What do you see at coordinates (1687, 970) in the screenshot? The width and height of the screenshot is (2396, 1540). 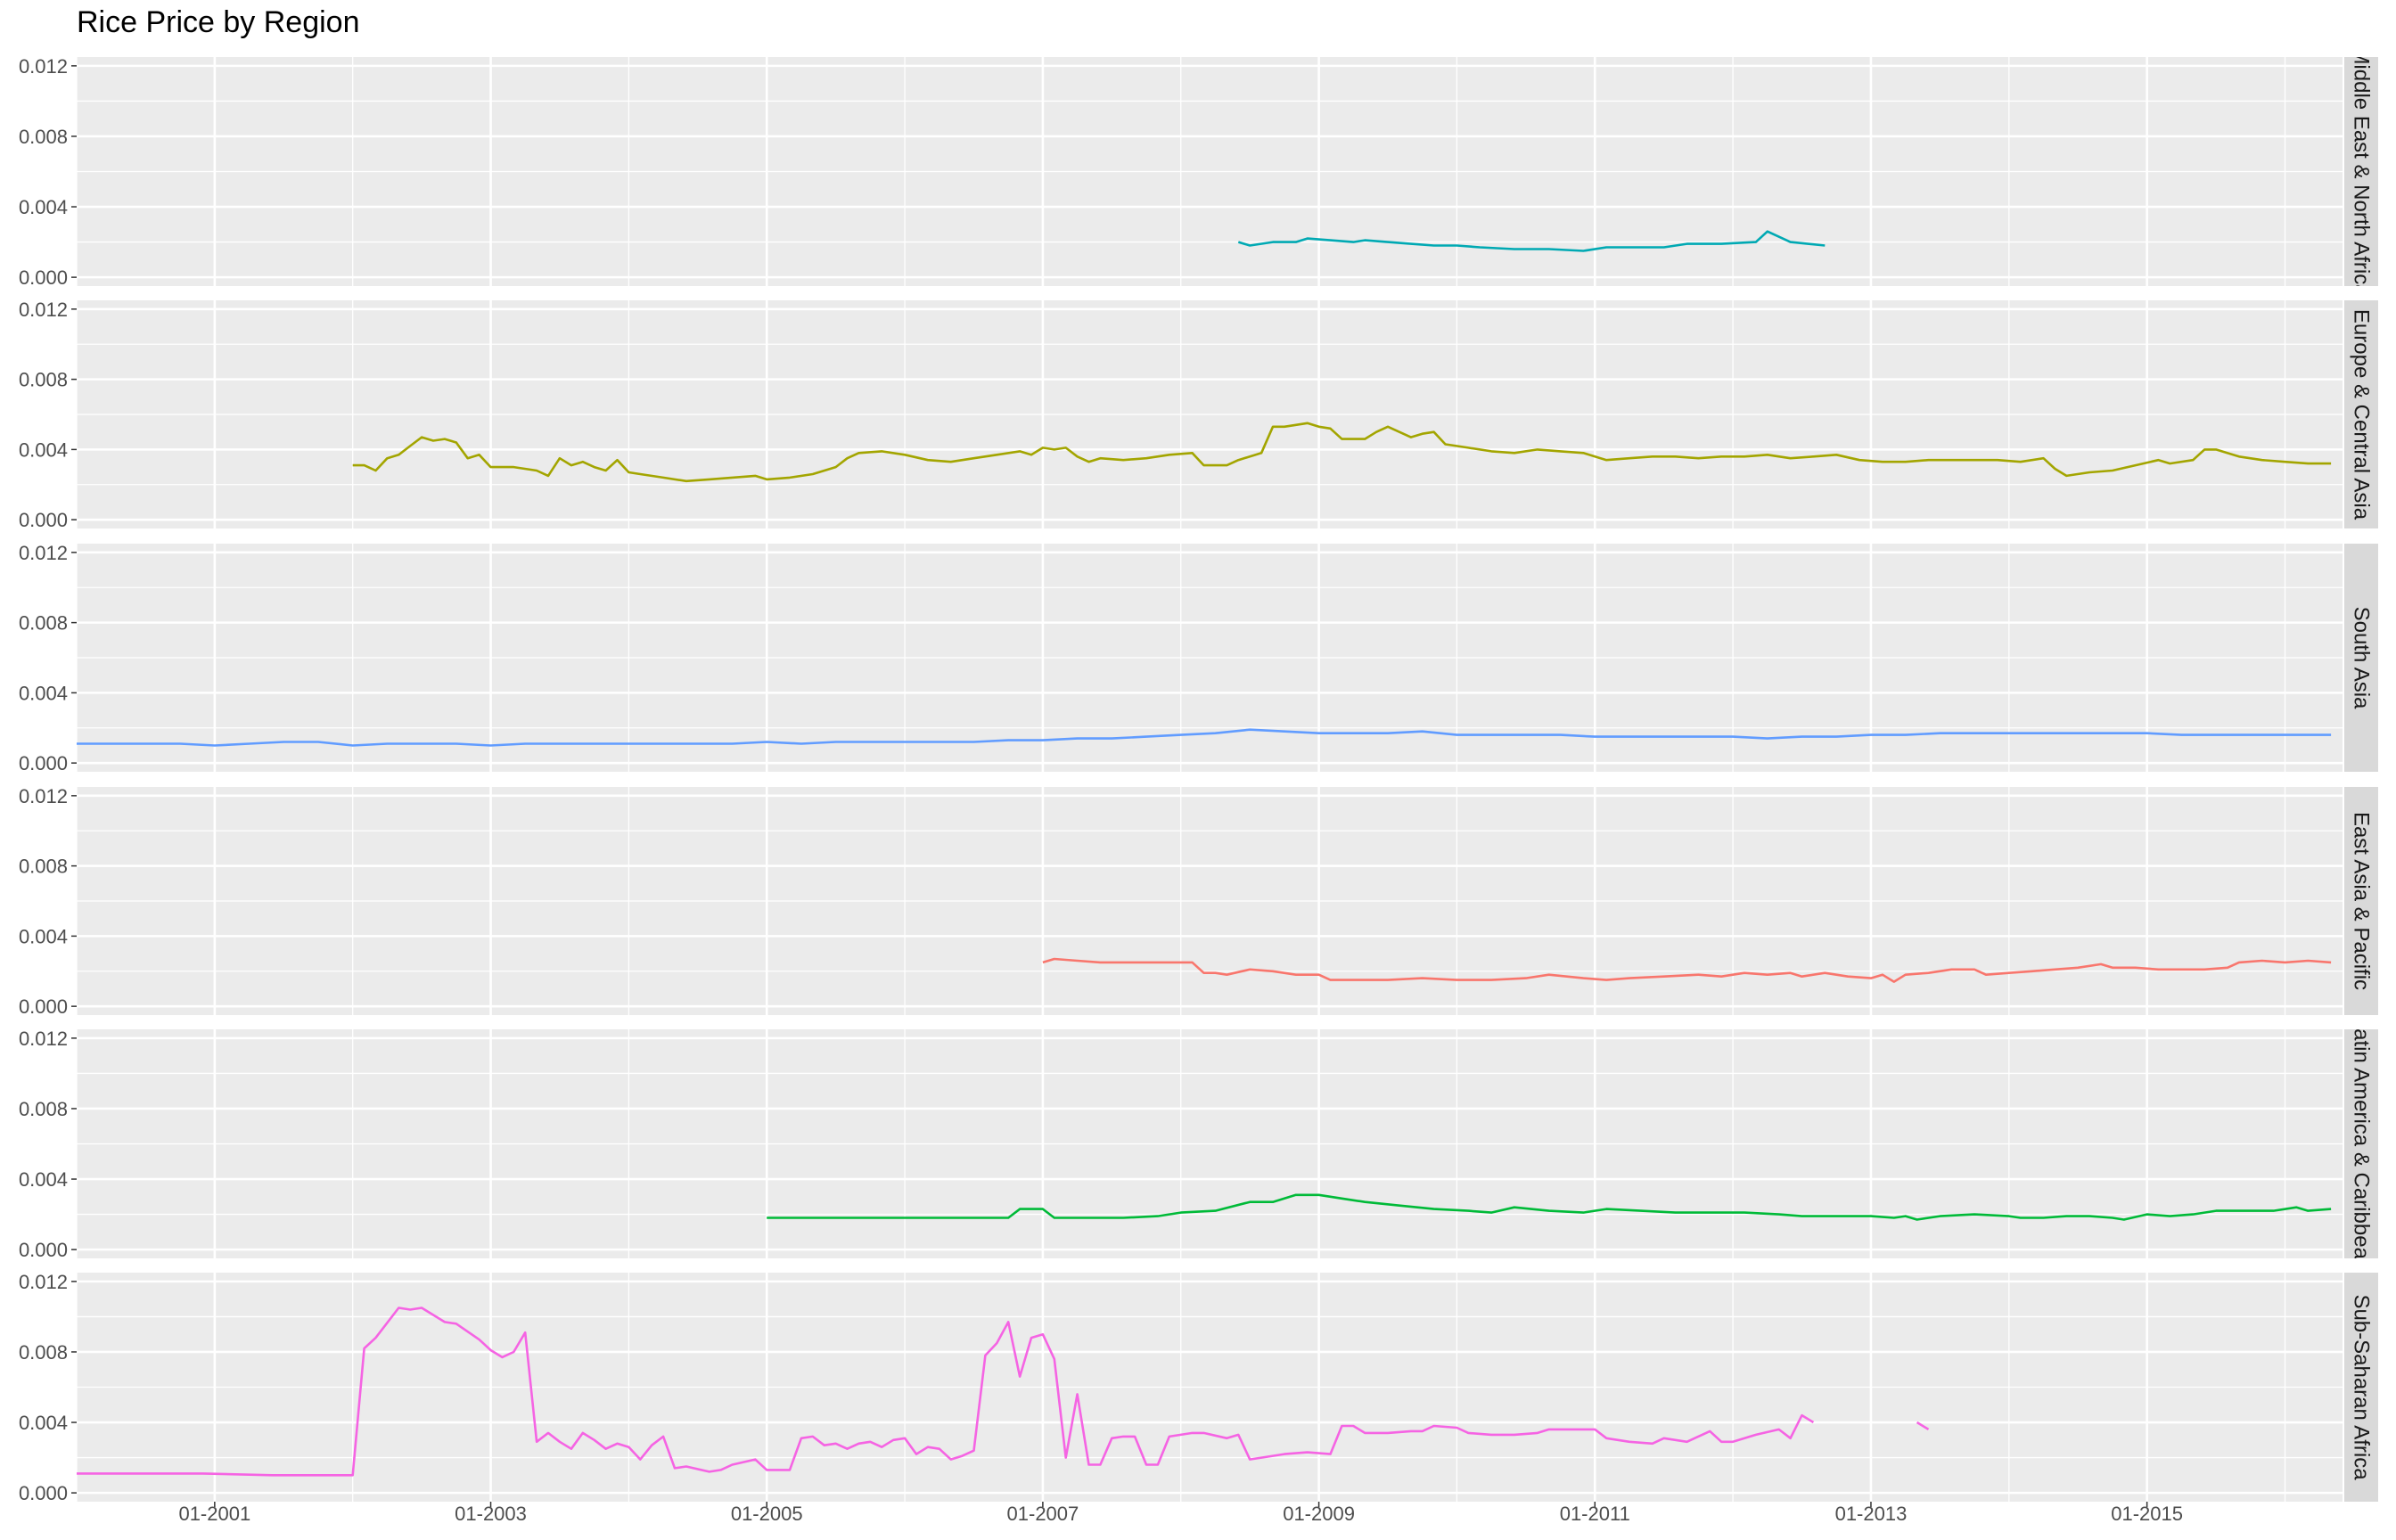 I see `series-line-east-asia-and-pacific` at bounding box center [1687, 970].